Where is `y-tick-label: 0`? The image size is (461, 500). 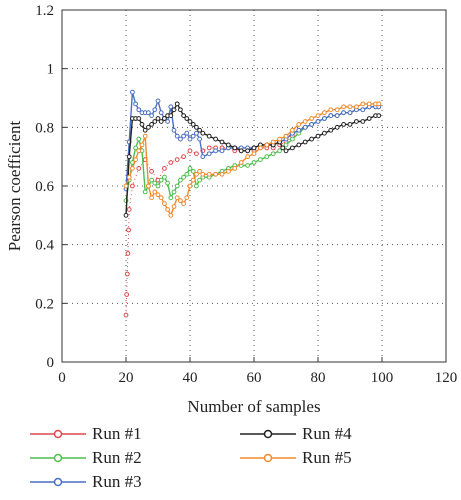 y-tick-label: 0 is located at coordinates (51, 363).